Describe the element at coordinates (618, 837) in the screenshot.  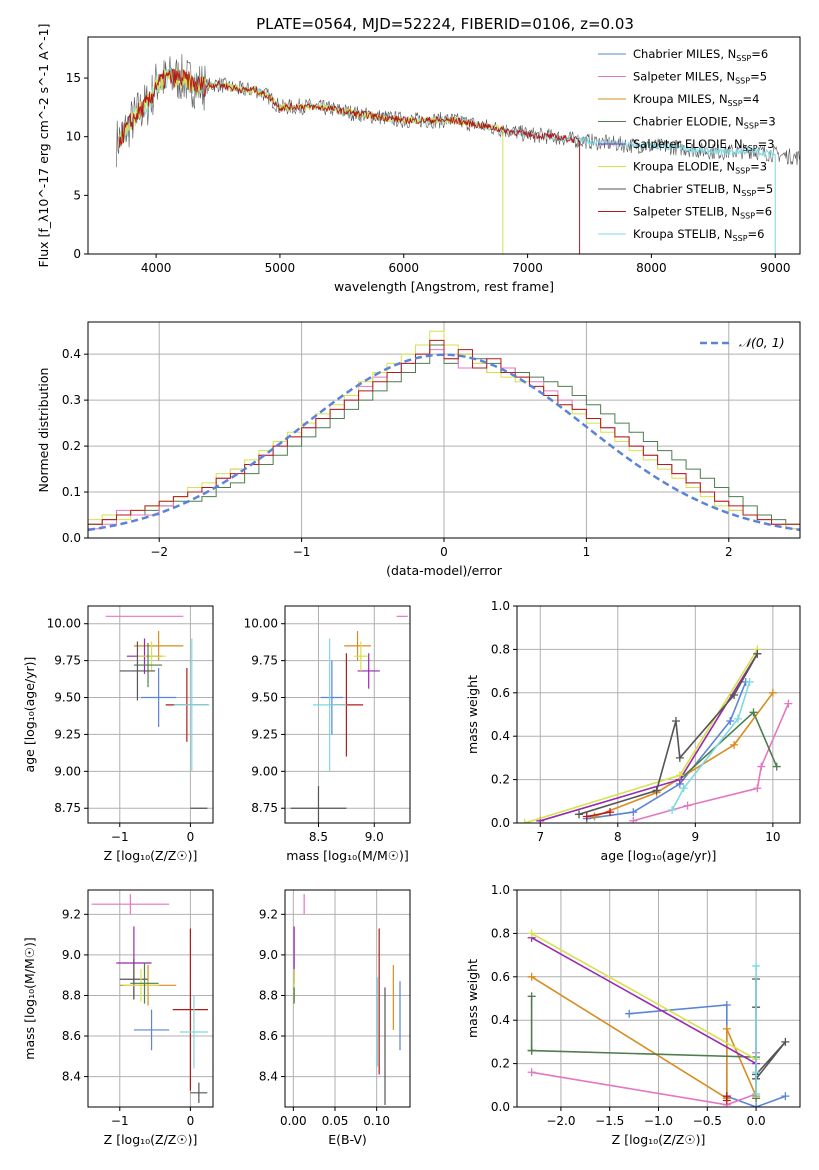
I see `x-tick-label: 8` at that location.